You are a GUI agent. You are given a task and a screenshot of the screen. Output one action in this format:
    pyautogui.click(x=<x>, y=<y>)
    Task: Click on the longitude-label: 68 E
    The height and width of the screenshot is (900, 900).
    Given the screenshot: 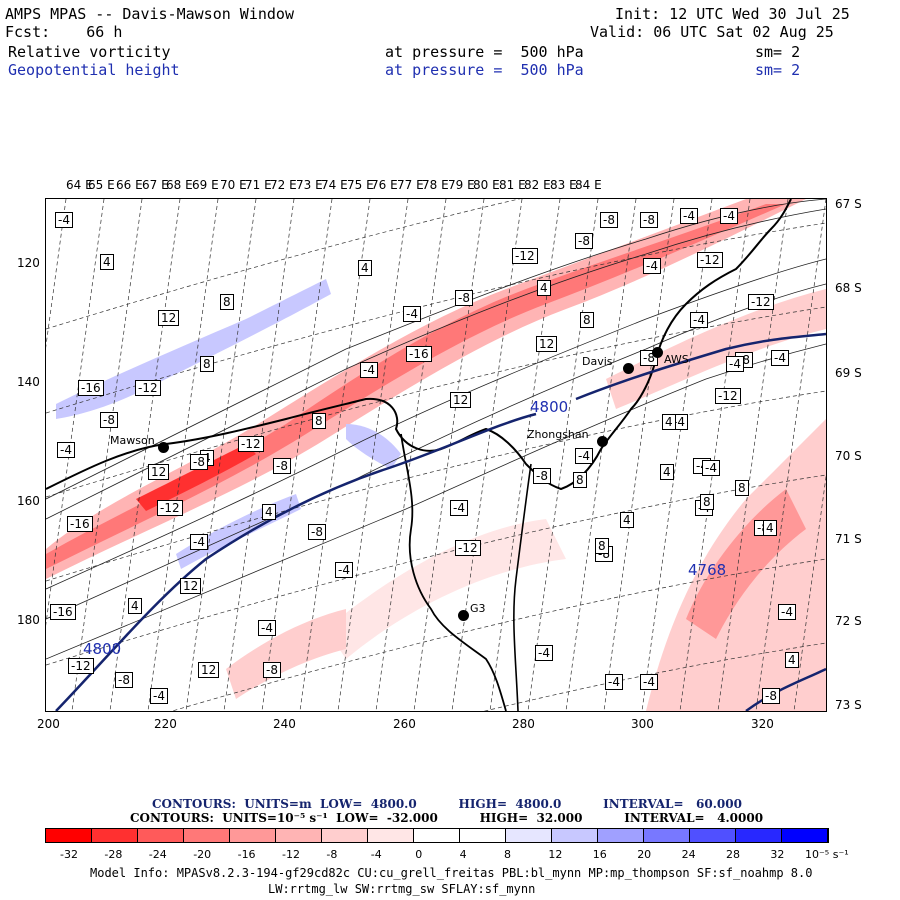 What is the action you would take?
    pyautogui.click(x=179, y=185)
    